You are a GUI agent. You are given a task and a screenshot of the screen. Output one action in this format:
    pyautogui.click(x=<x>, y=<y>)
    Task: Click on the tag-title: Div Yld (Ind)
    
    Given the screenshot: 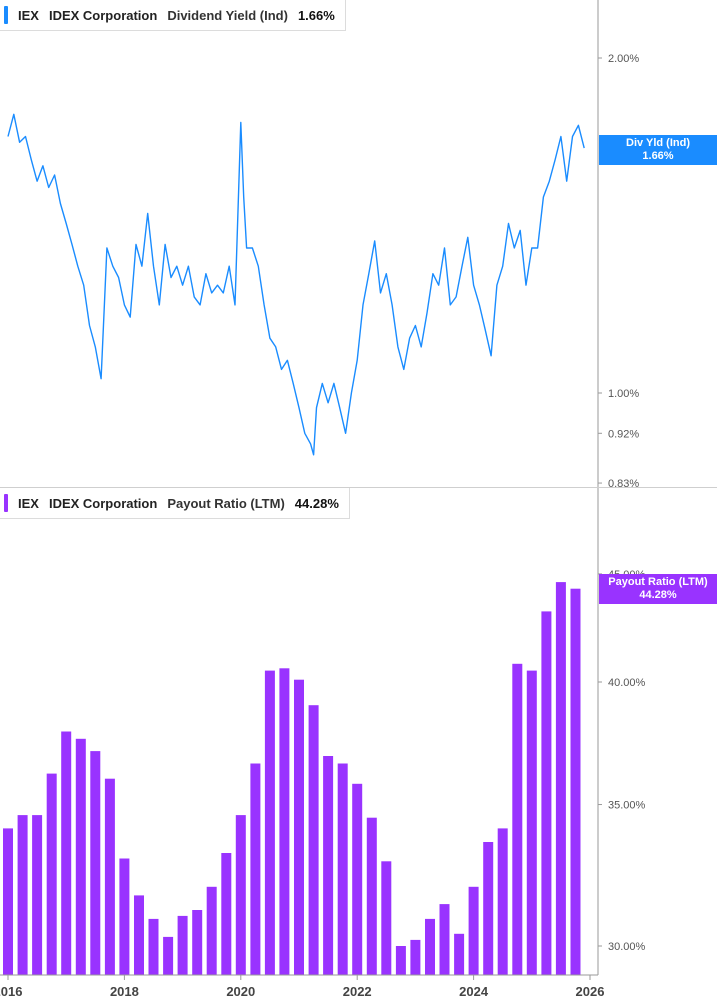 What is the action you would take?
    pyautogui.click(x=658, y=143)
    